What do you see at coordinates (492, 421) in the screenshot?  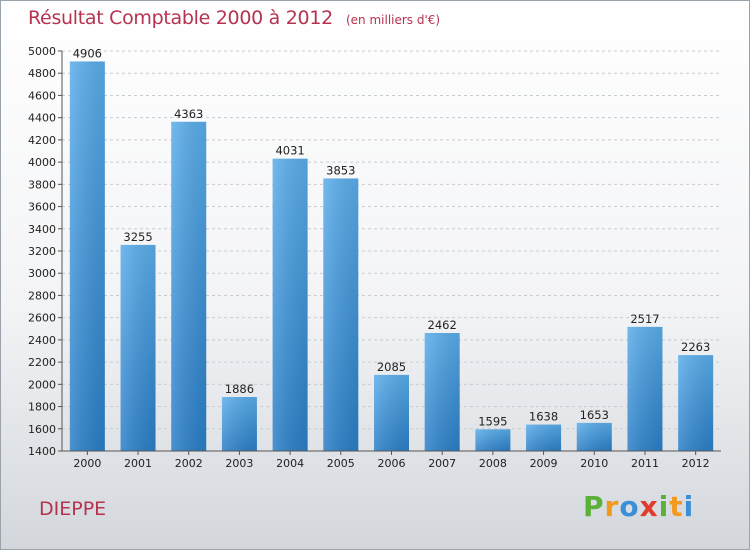 I see `value-label: 1595` at bounding box center [492, 421].